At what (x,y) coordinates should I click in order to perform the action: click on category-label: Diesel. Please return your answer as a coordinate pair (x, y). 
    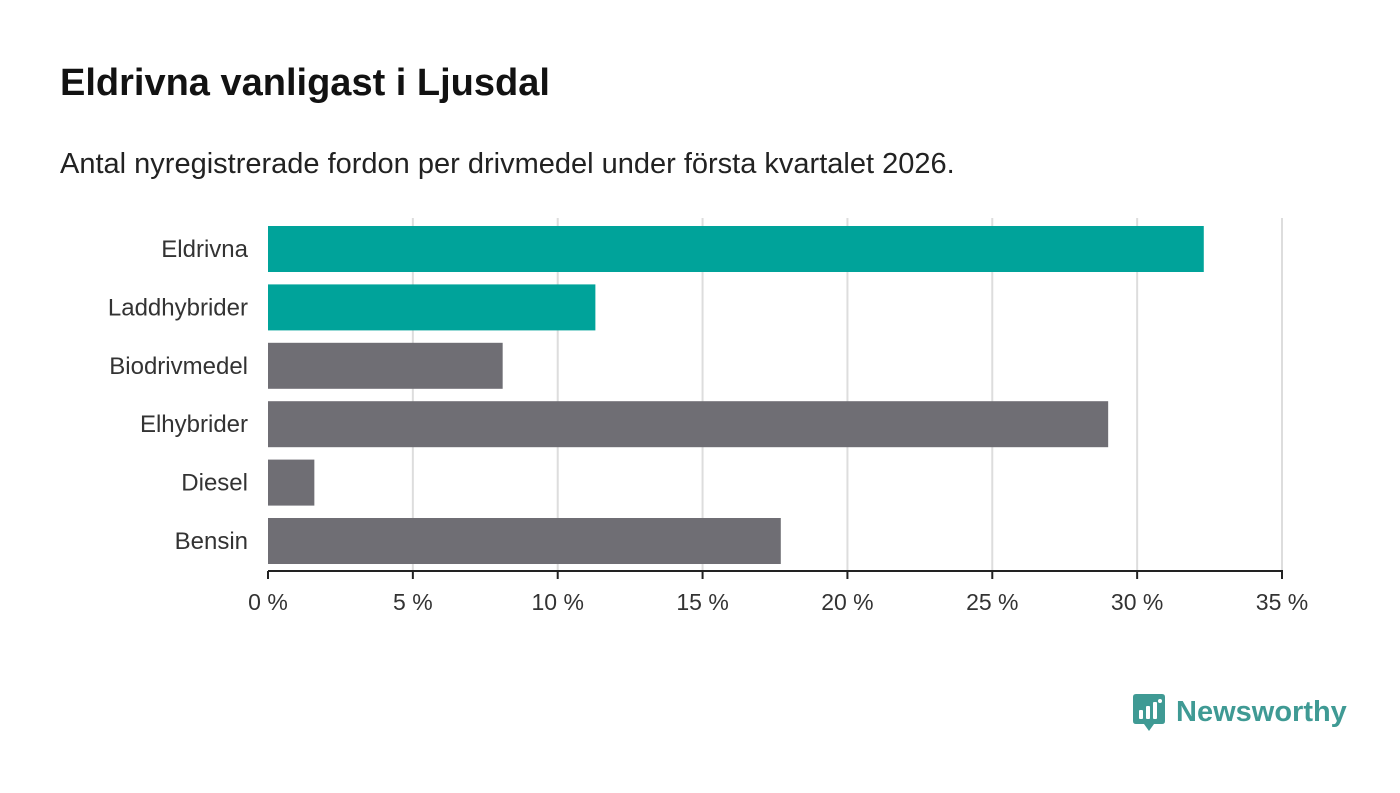
    Looking at the image, I should click on (214, 483).